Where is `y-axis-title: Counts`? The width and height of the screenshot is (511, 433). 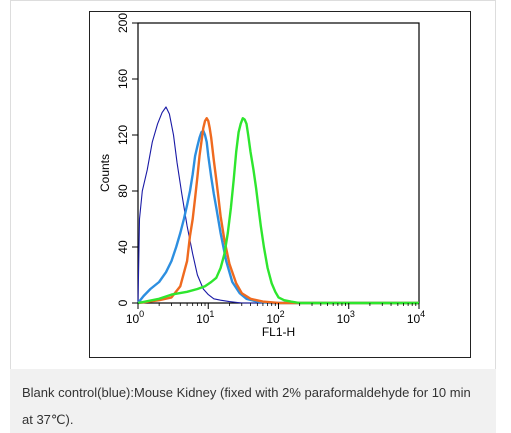
y-axis-title: Counts is located at coordinates (105, 173).